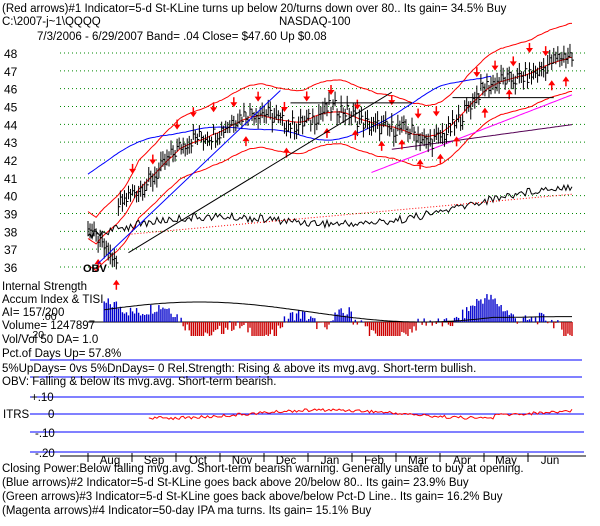 The width and height of the screenshot is (600, 526). I want to click on month-label-dec: Dec, so click(286, 461).